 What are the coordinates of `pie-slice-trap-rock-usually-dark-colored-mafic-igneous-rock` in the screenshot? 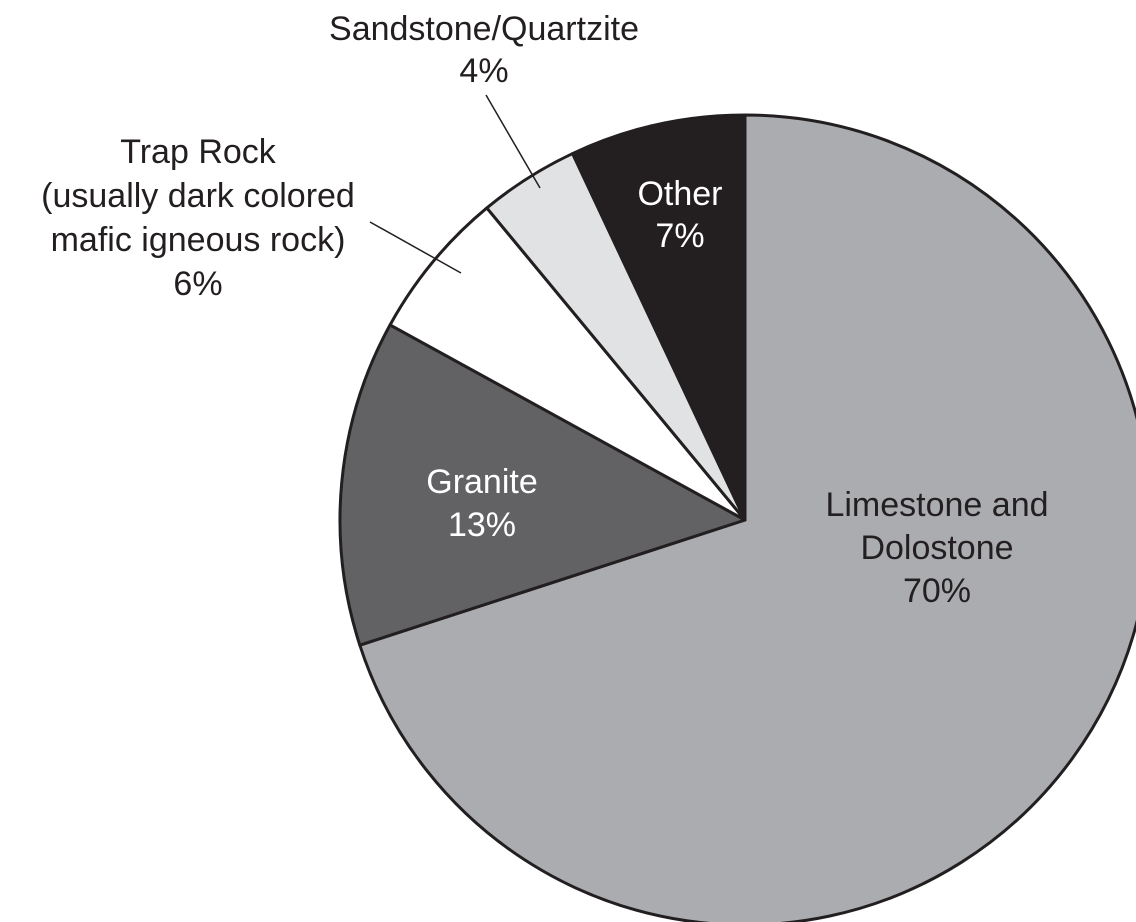 It's located at (567, 364).